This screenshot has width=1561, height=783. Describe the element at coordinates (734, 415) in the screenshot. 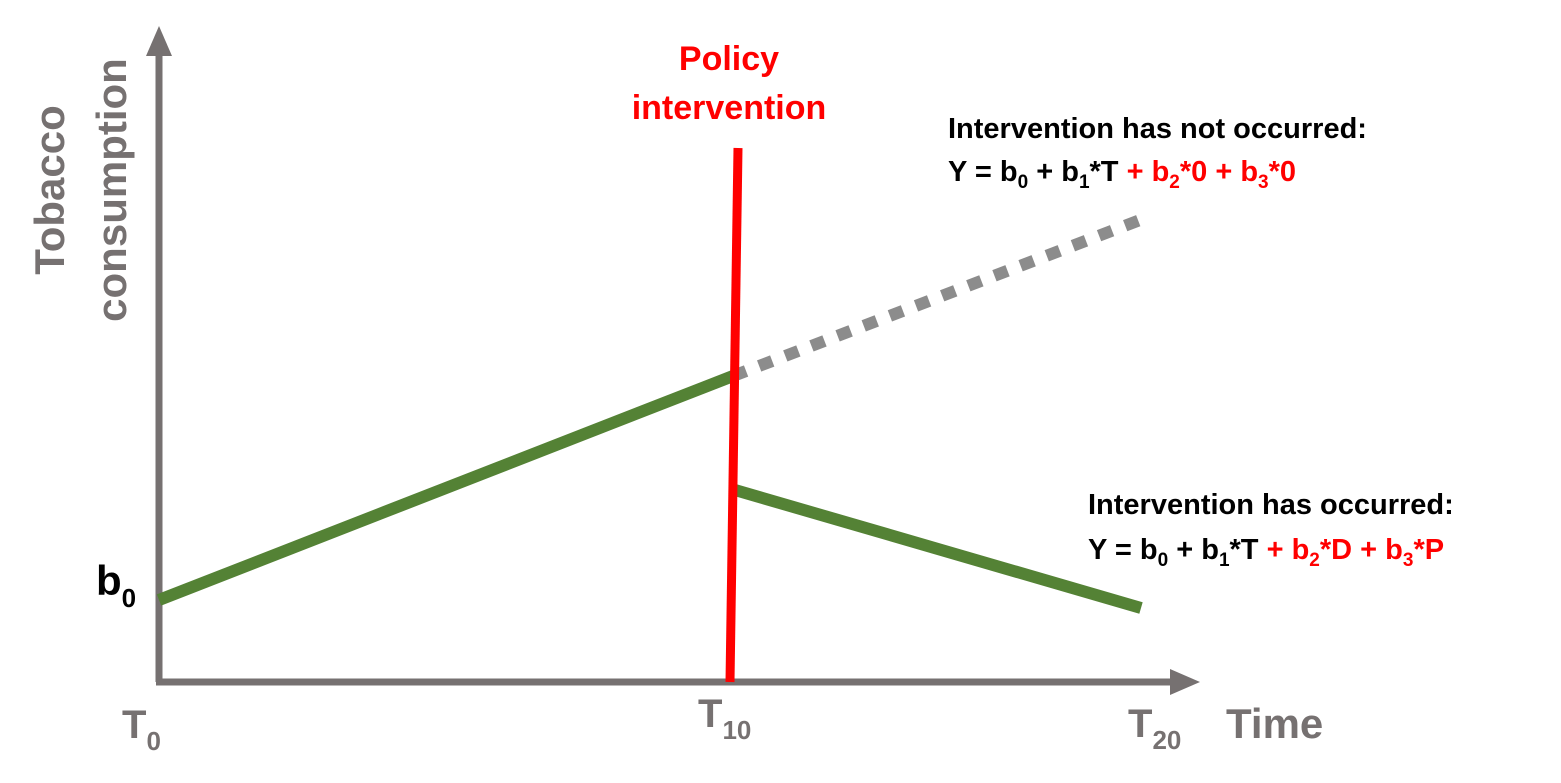

I see `policy-intervention-line` at that location.